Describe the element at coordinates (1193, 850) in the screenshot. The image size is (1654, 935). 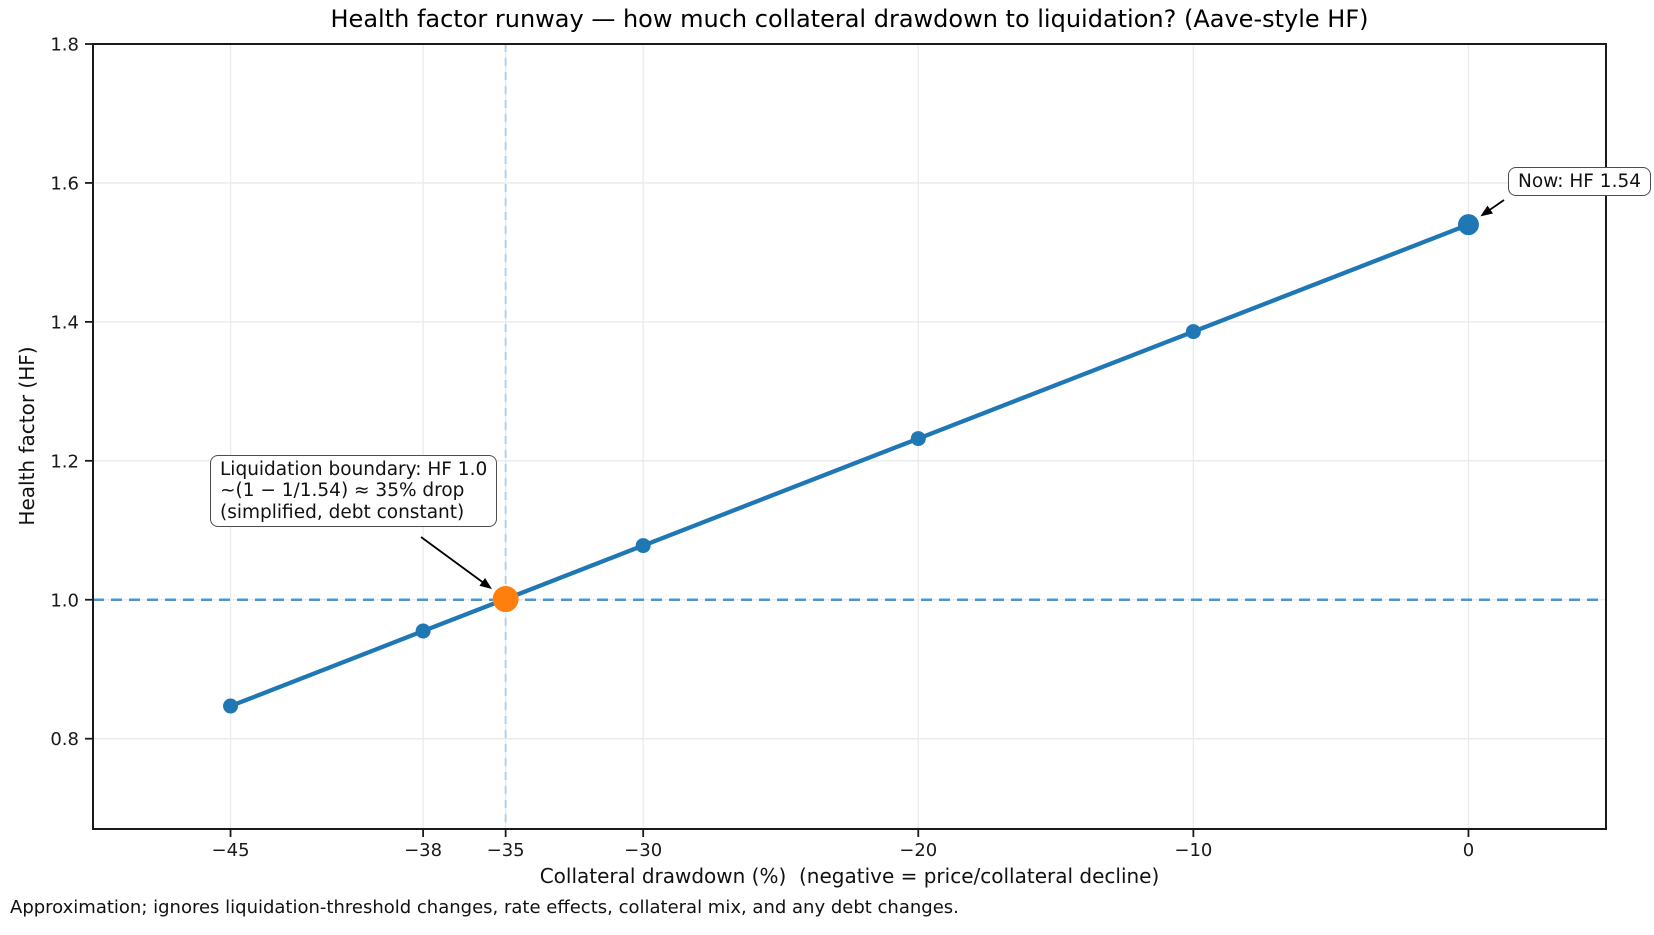
I see `svg-text: −10` at that location.